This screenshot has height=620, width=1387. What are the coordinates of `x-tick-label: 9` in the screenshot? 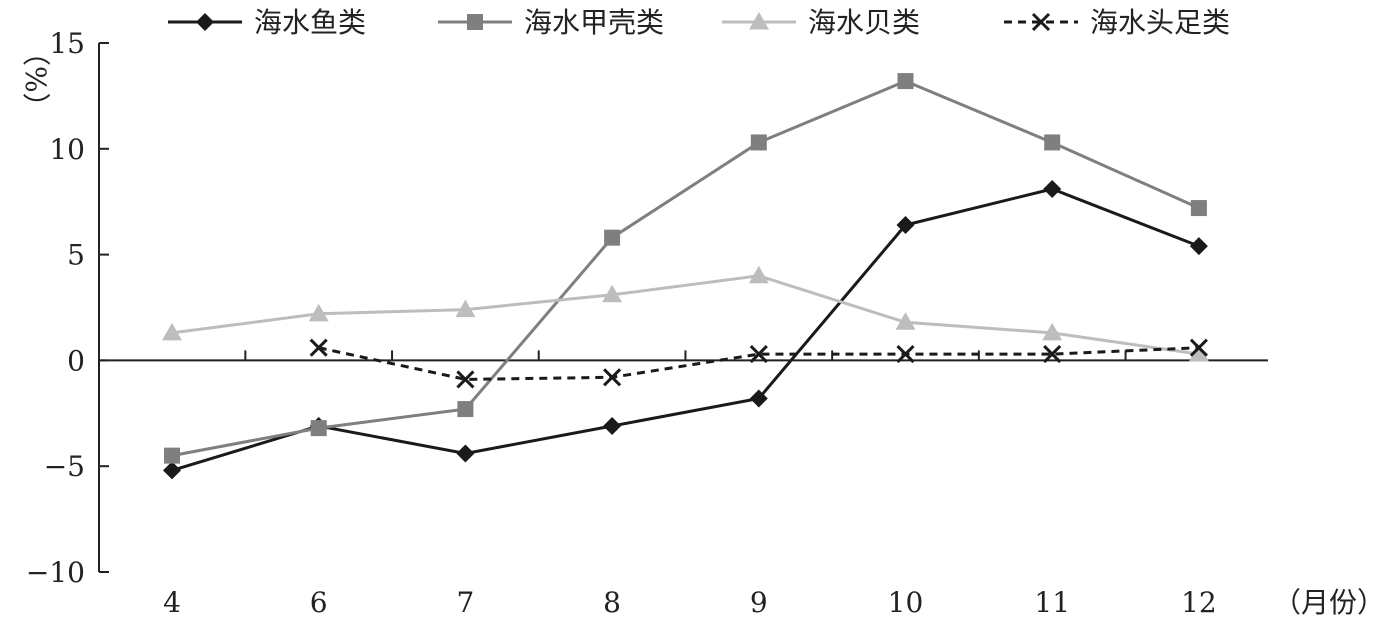 It's located at (759, 602).